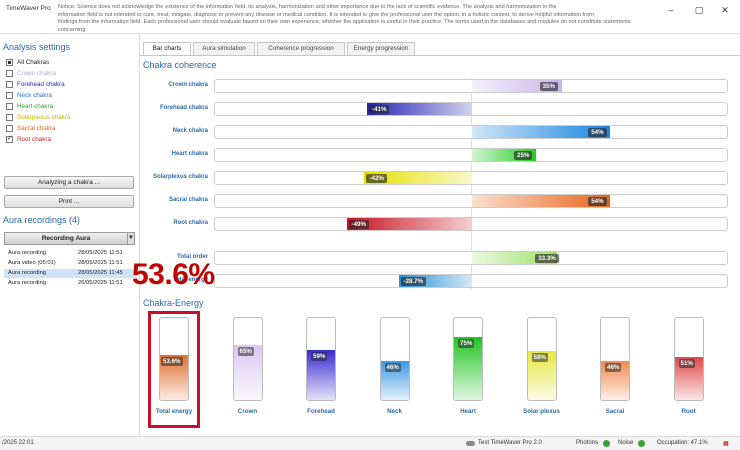  What do you see at coordinates (190, 131) in the screenshot?
I see `bar-label: Neck chakra` at bounding box center [190, 131].